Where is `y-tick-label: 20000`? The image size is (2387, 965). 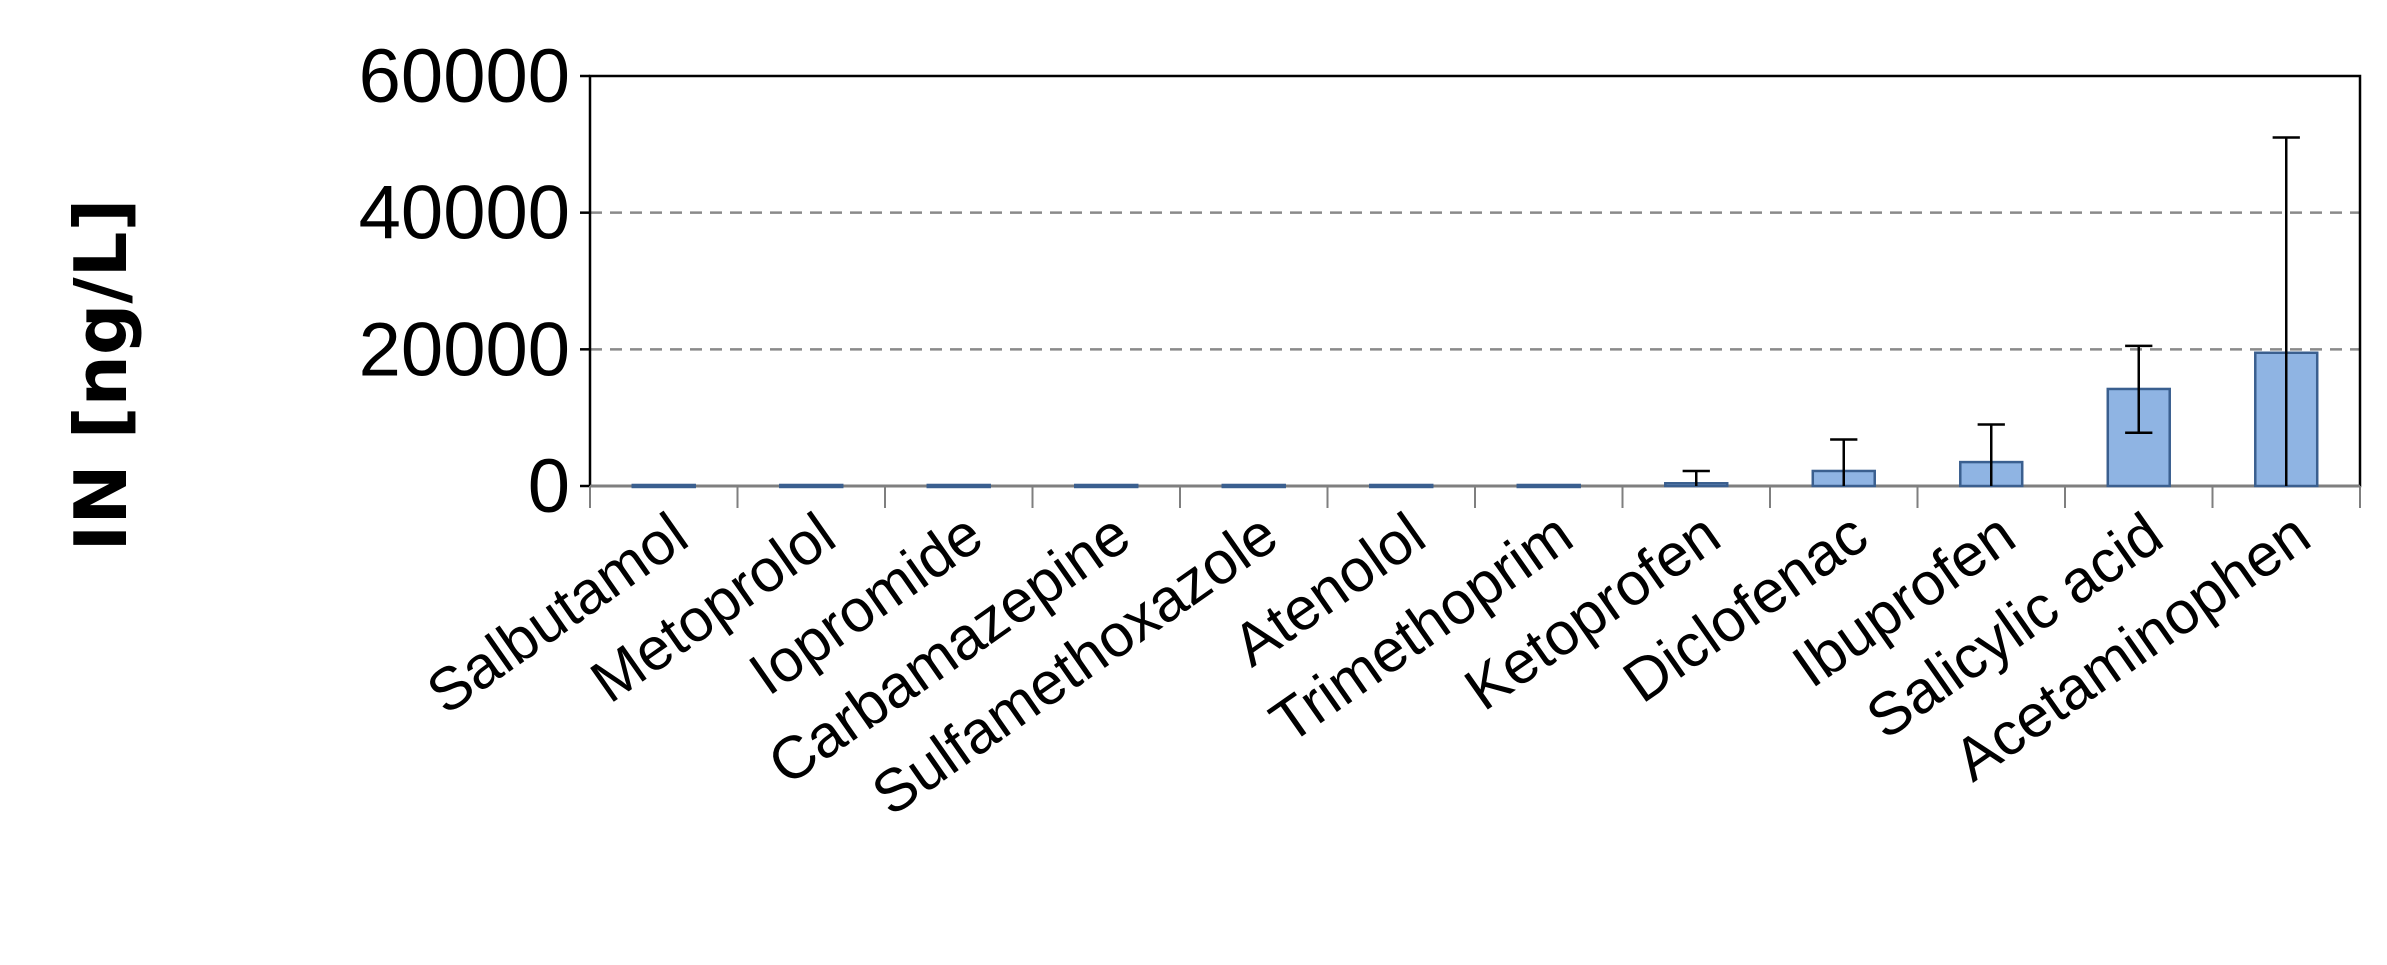 y-tick-label: 20000 is located at coordinates (464, 349).